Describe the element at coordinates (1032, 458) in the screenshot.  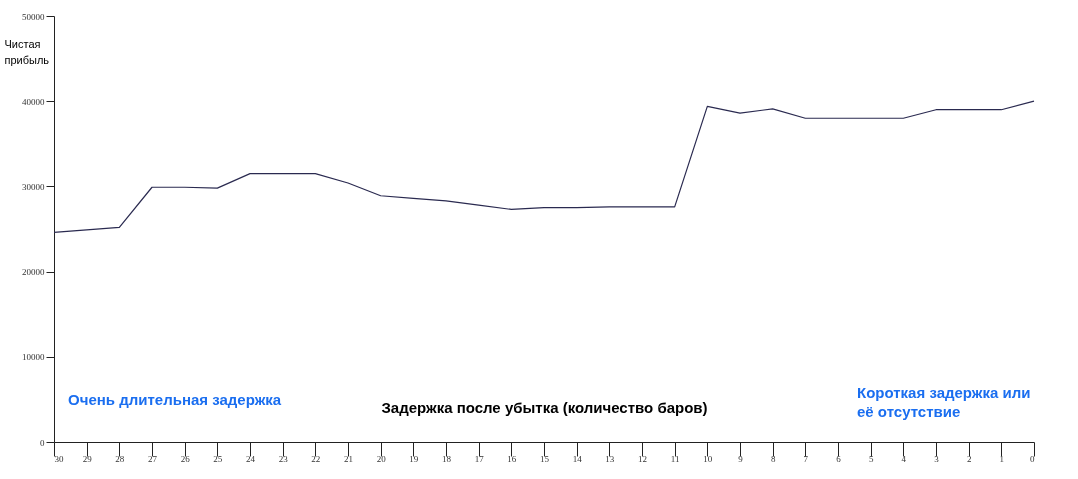
I see `x-tick-label: 0` at that location.